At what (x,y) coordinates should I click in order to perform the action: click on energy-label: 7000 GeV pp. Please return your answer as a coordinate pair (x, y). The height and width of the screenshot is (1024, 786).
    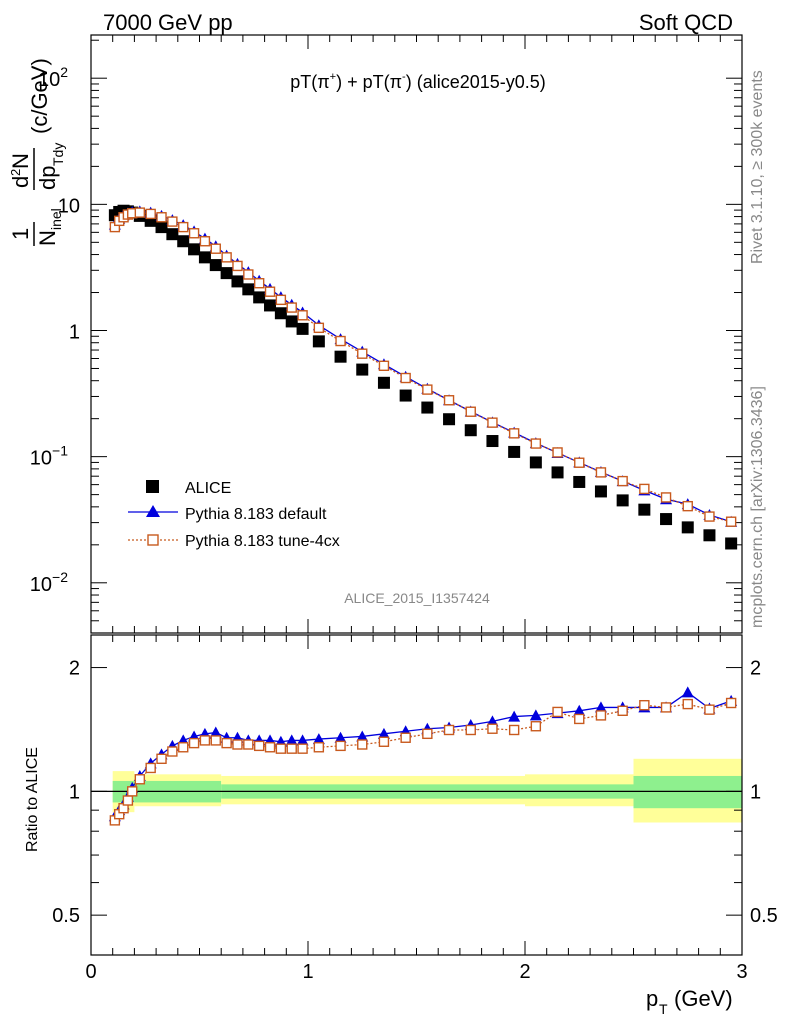
    Looking at the image, I should click on (168, 22).